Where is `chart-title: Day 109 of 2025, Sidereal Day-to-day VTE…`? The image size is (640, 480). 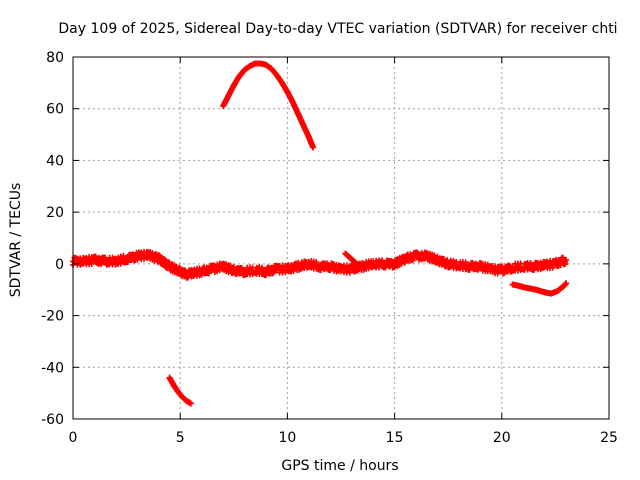
chart-title: Day 109 of 2025, Sidereal Day-to-day VTE… is located at coordinates (337, 29).